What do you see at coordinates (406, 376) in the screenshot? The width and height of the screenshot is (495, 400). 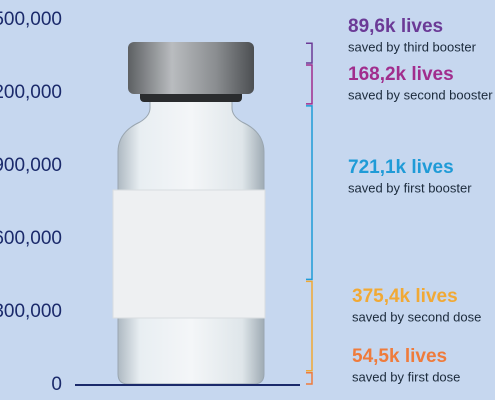 I see `caption: saved by first dose` at bounding box center [406, 376].